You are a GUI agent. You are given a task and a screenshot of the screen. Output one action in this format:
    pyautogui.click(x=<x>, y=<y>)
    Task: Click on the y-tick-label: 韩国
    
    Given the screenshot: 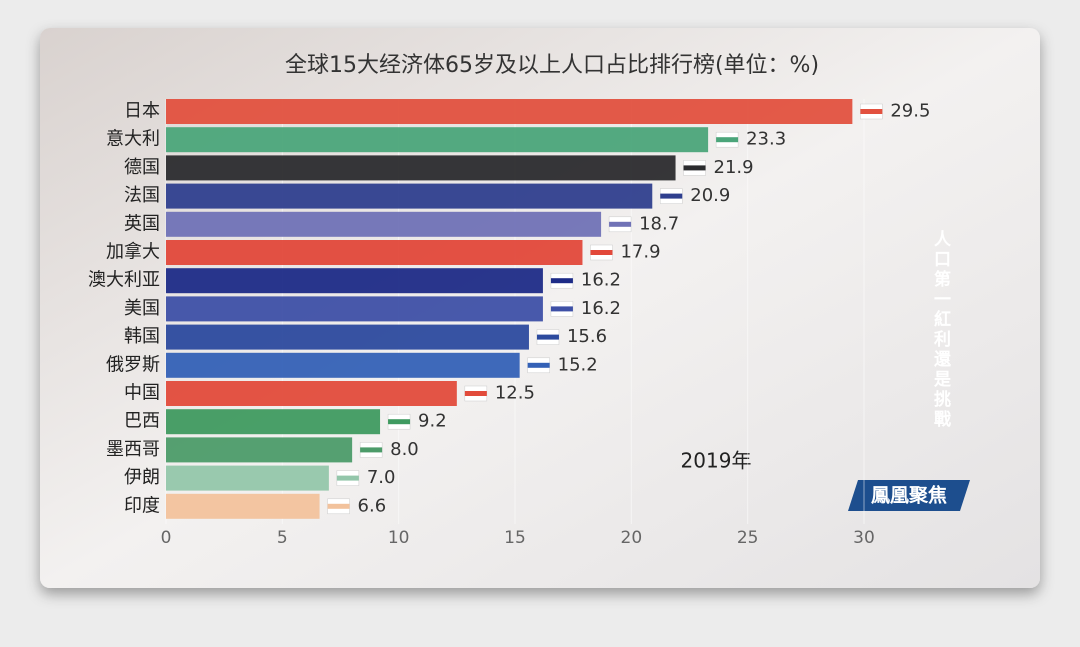 What is the action you would take?
    pyautogui.click(x=142, y=336)
    